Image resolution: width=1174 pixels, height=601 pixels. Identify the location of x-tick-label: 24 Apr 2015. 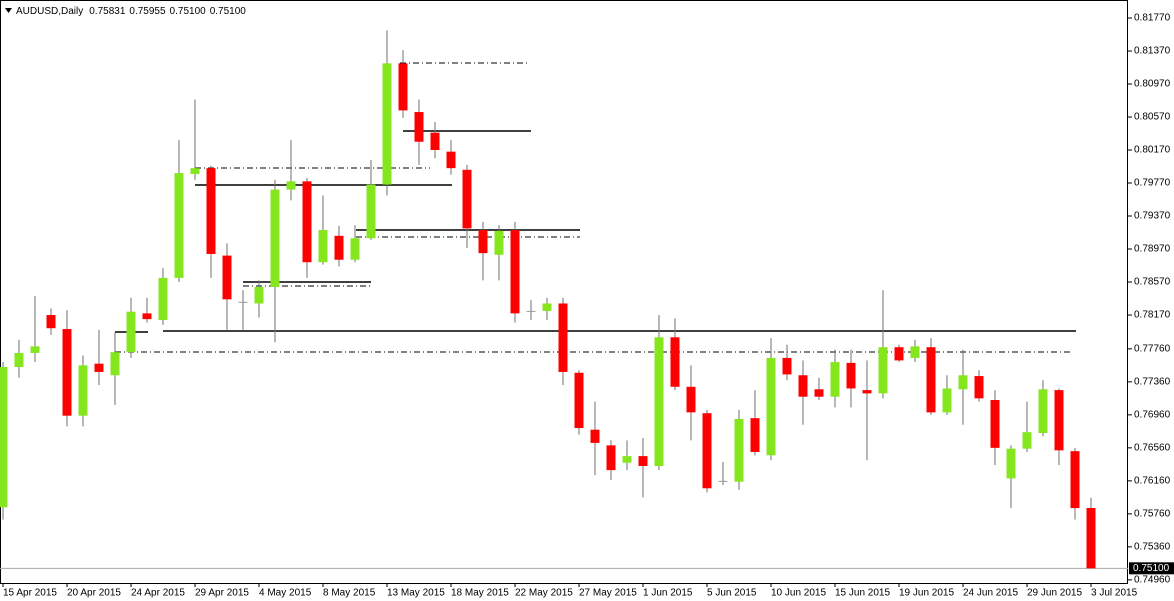
(158, 593).